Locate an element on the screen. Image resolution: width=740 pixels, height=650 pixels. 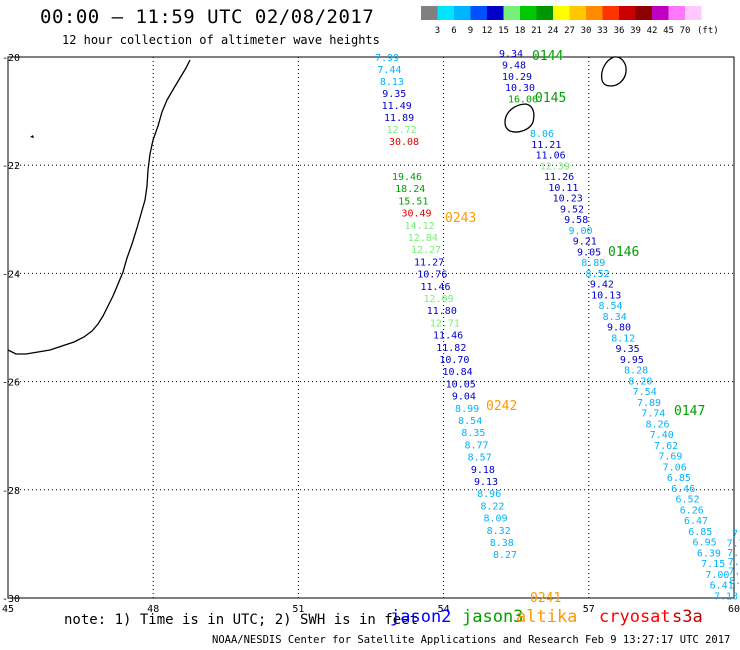
swh-value-label: 8.28 is located at coordinates (636, 371).